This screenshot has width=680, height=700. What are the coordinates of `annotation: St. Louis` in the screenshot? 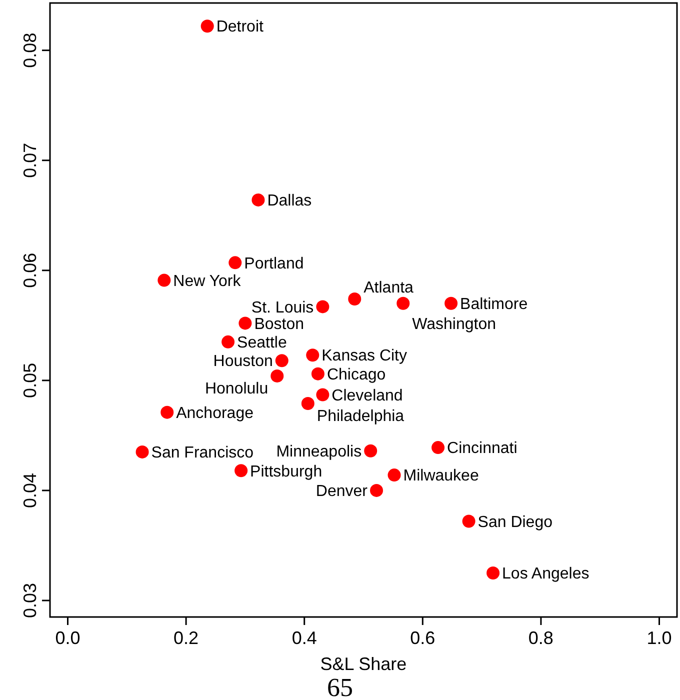 It's located at (282, 307).